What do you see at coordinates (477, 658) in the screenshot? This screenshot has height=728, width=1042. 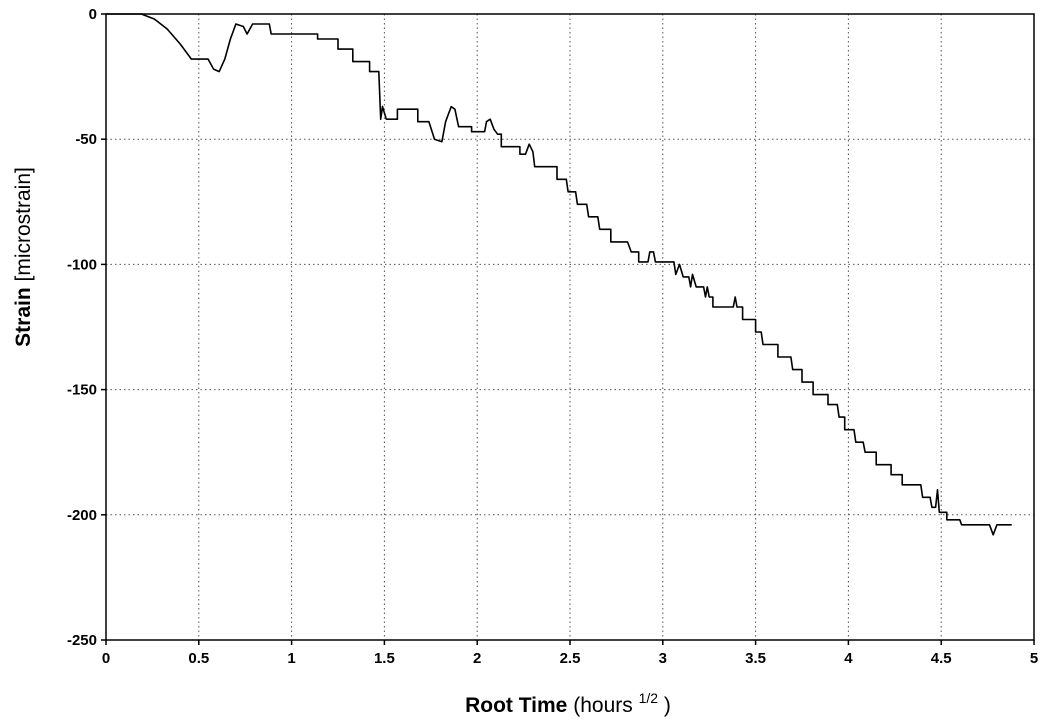 I see `x-tick-label: 2` at bounding box center [477, 658].